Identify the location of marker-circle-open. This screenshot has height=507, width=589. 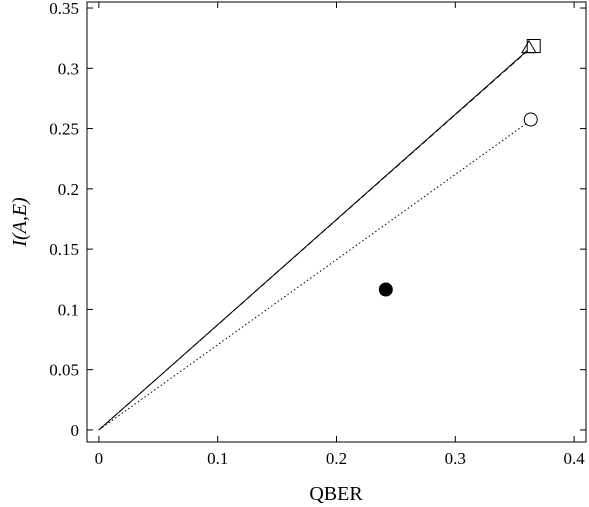
(530, 119).